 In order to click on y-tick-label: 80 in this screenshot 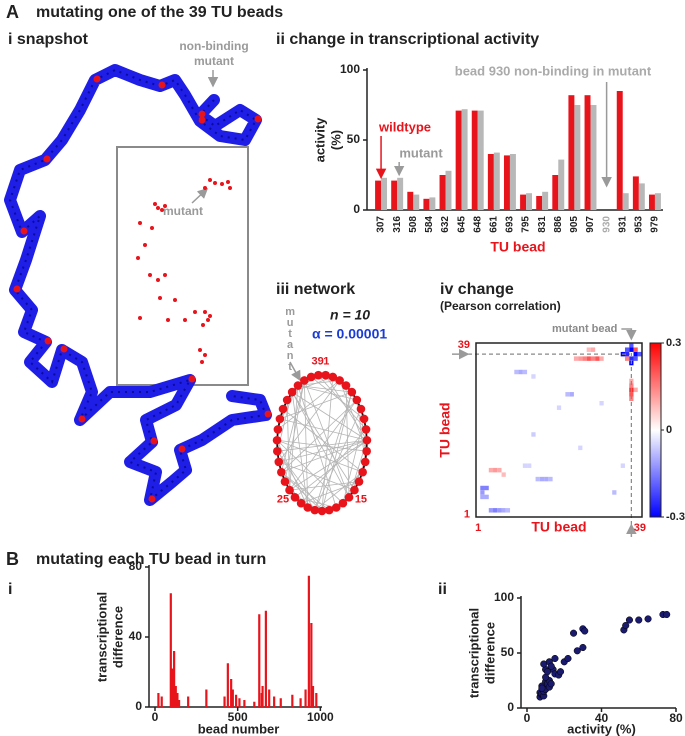, I will do `click(136, 566)`.